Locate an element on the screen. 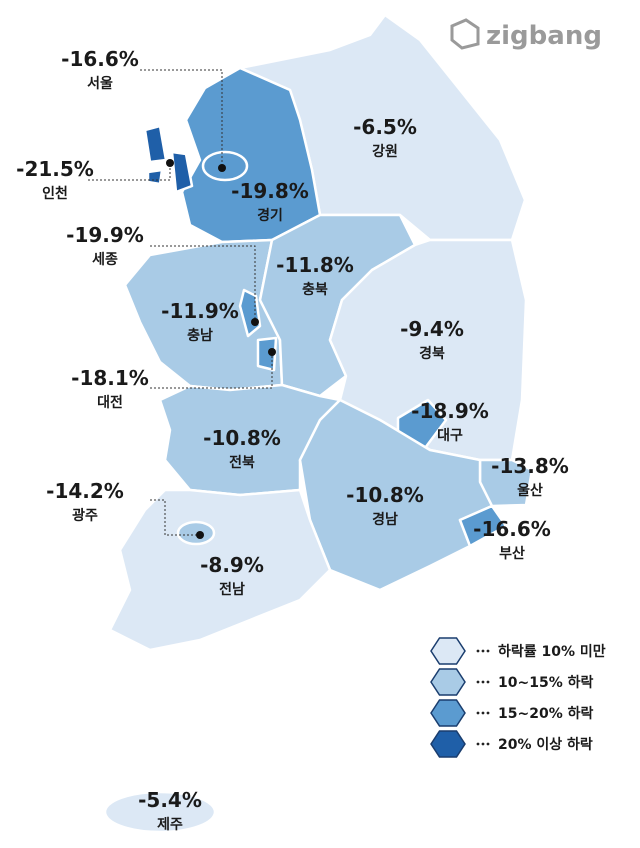 This screenshot has width=640, height=848. region-change: -18.1% is located at coordinates (110, 378).